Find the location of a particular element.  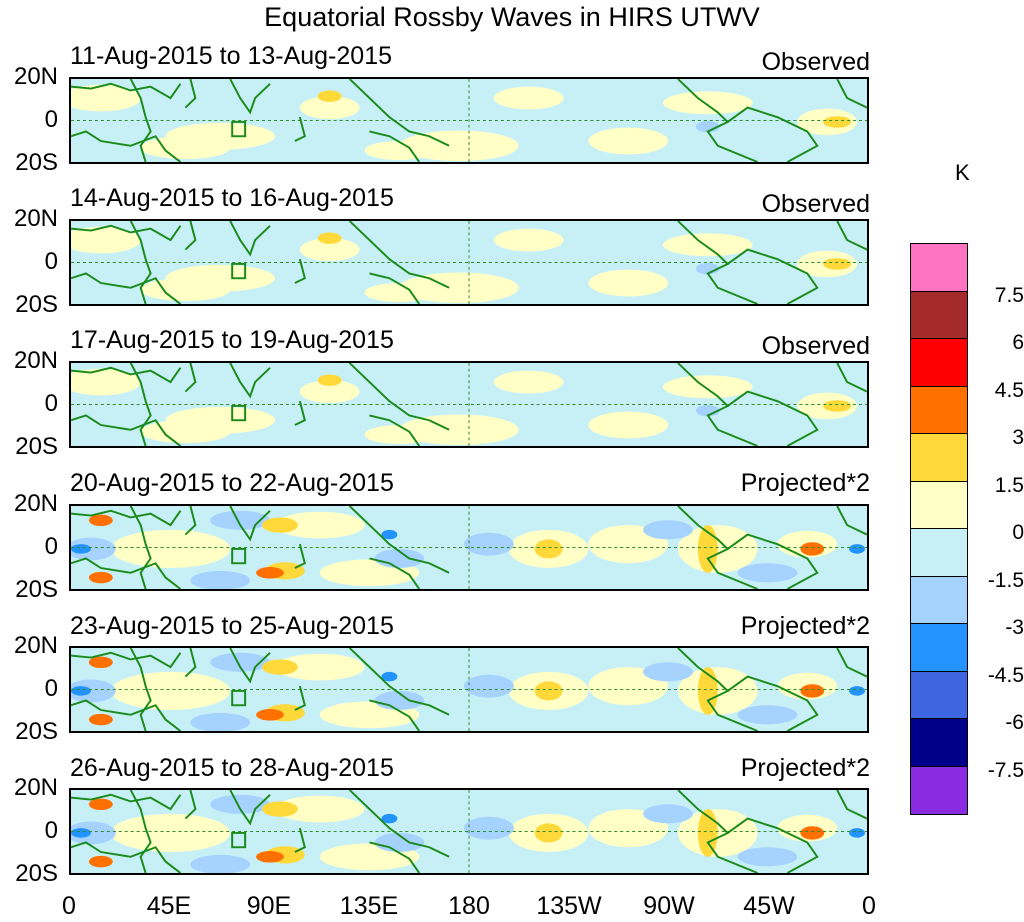

panel-3-date: 17-Aug-2015 to 19-Aug-2015 is located at coordinates (232, 340).